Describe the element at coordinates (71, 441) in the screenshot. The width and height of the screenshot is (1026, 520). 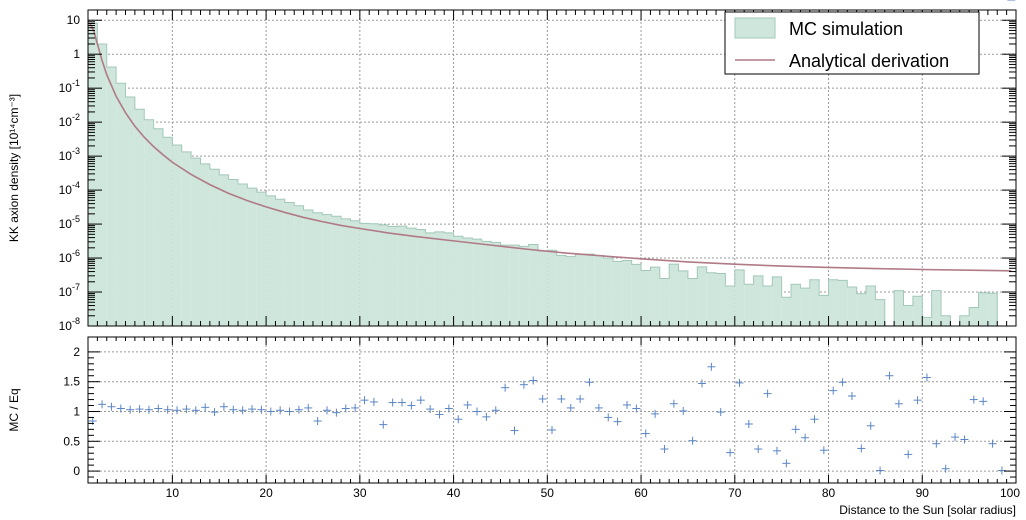
I see `y-tick-label-bottom-1: 0.5` at that location.